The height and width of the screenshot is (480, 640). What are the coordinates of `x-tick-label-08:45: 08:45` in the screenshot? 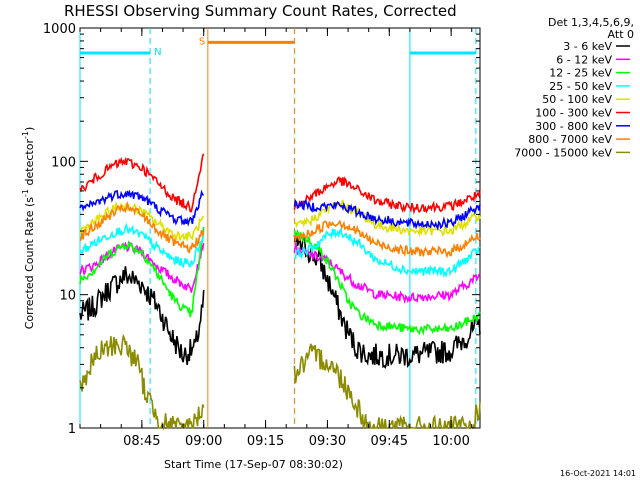 It's located at (141, 441).